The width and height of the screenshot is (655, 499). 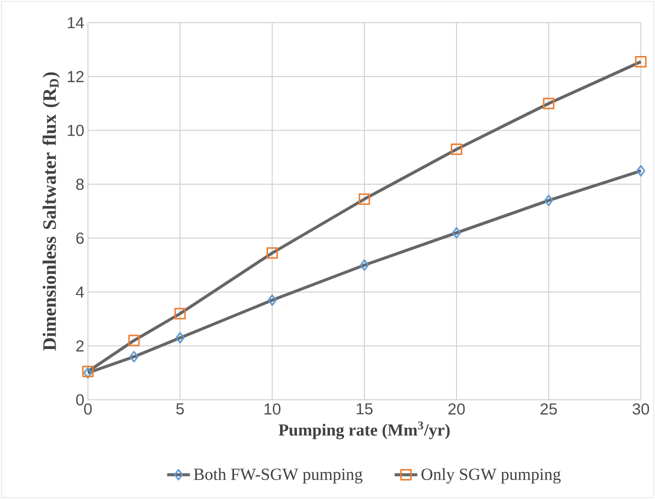 What do you see at coordinates (76, 76) in the screenshot?
I see `y-tick-label: 12` at bounding box center [76, 76].